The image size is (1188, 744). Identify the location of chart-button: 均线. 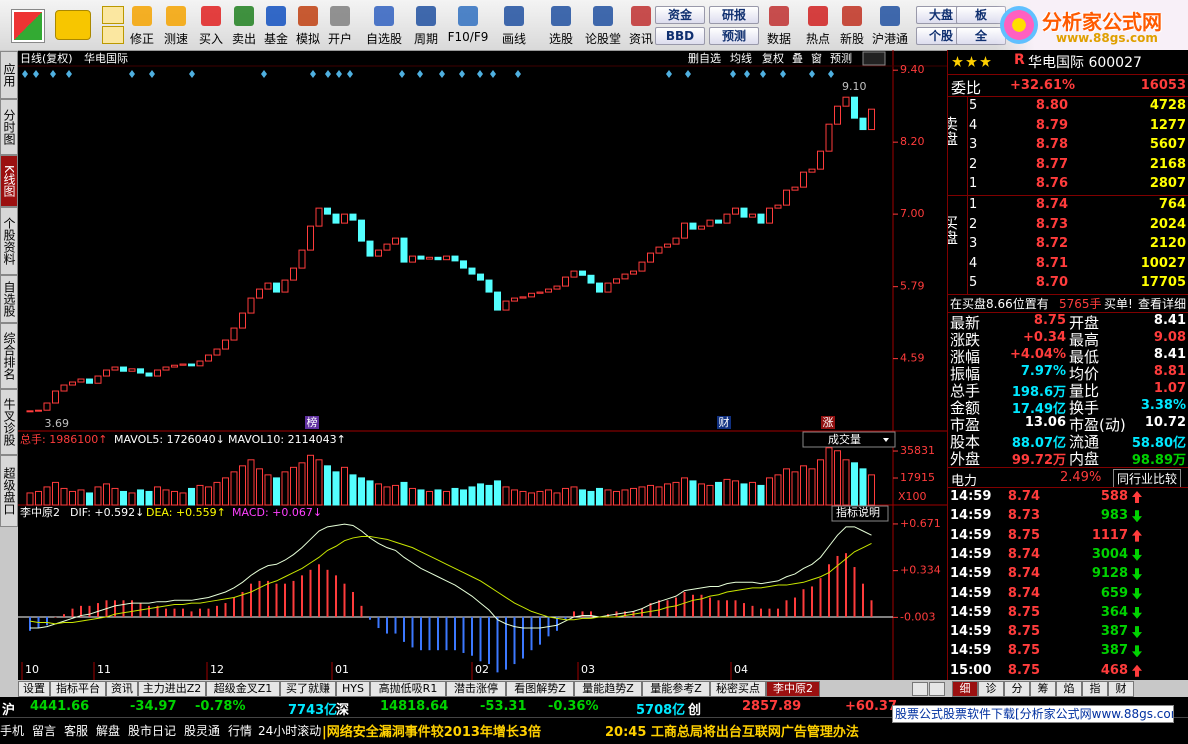
(741, 58).